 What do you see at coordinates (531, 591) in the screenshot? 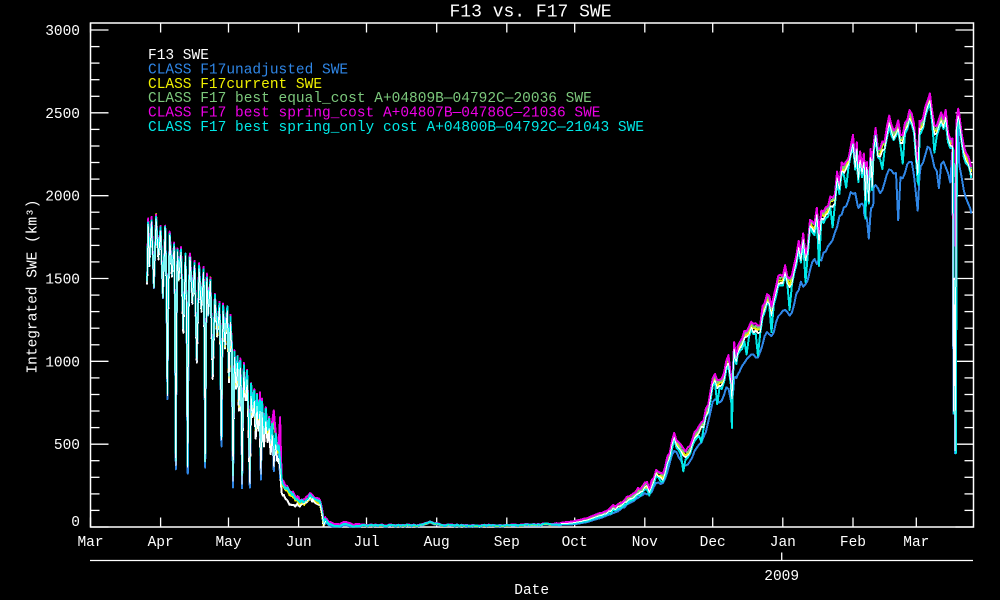
I see `svg-text: Date` at bounding box center [531, 591].